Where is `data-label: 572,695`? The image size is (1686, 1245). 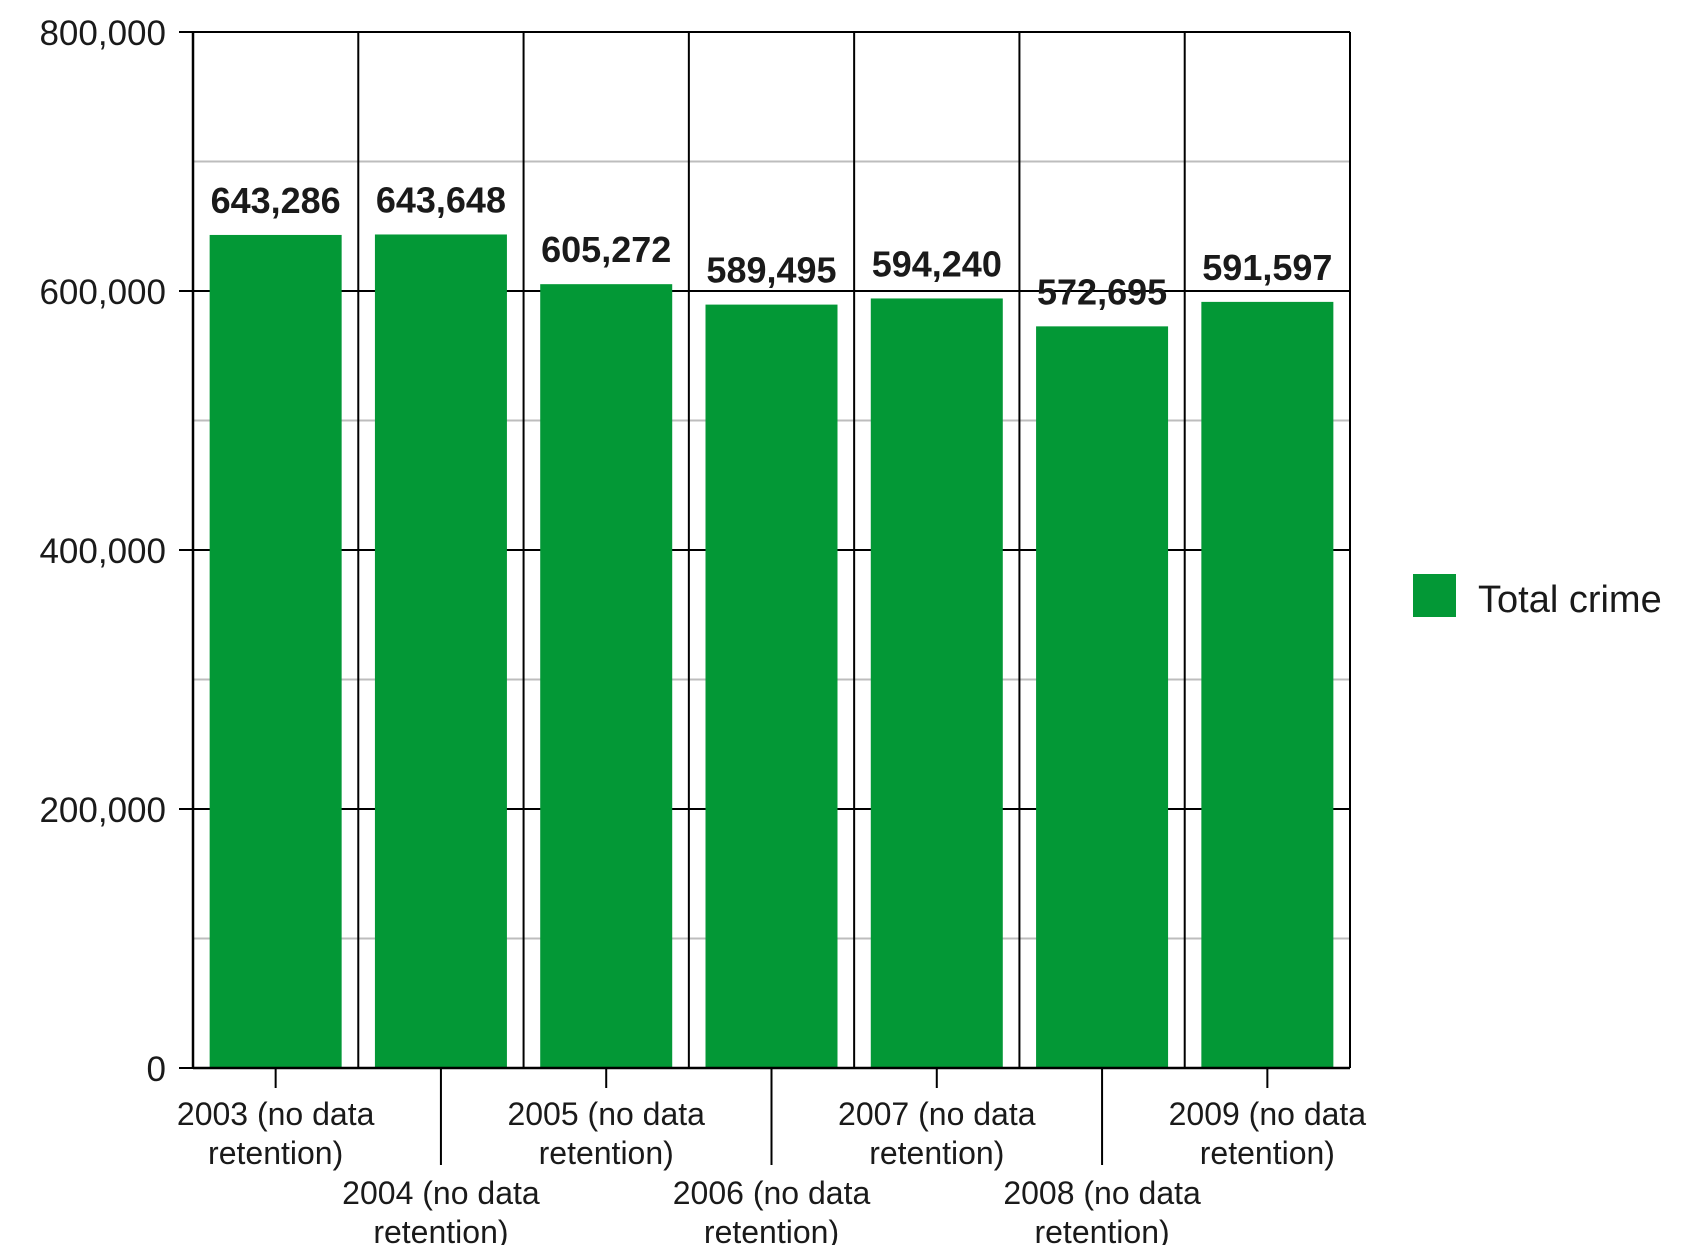
data-label: 572,695 is located at coordinates (1102, 291).